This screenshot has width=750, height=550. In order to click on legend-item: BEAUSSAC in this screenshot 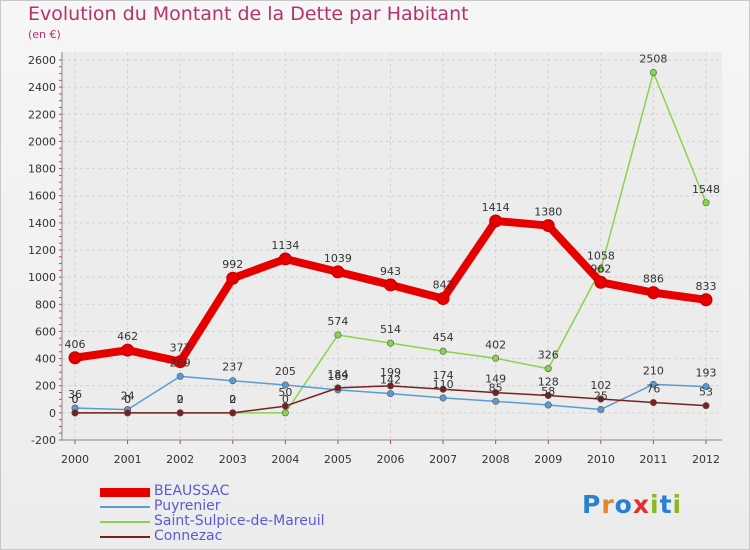, I will do `click(230, 491)`.